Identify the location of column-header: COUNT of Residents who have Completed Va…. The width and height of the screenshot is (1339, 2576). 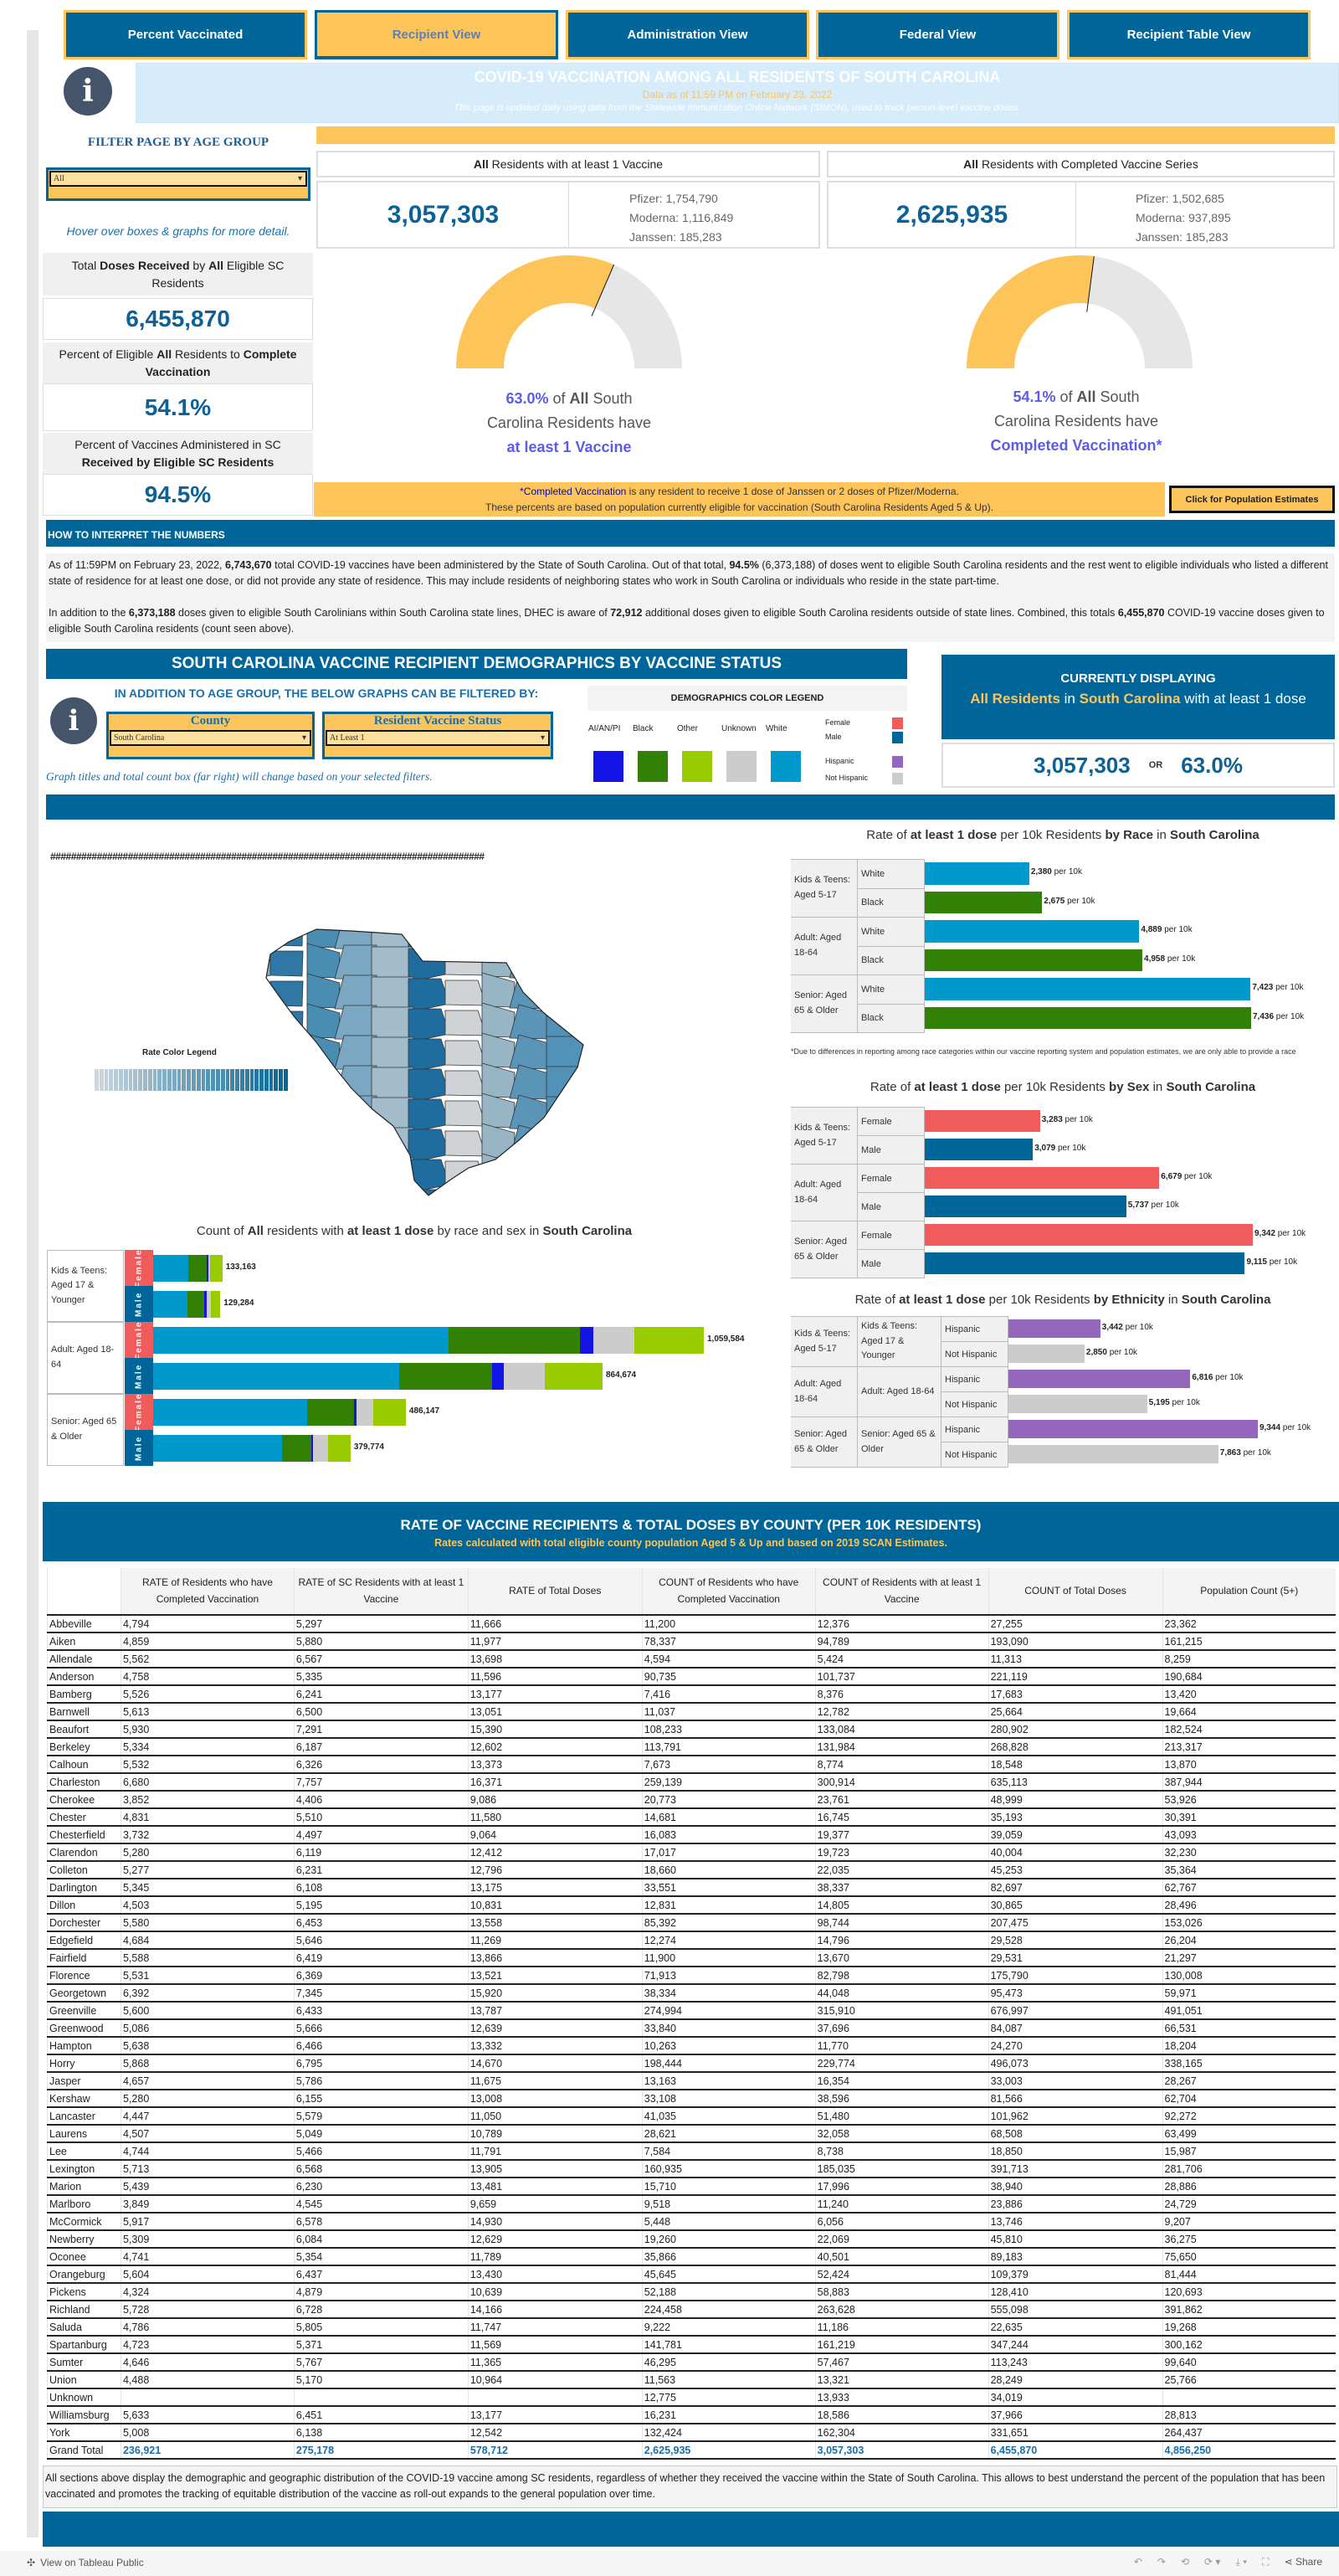
(728, 1592).